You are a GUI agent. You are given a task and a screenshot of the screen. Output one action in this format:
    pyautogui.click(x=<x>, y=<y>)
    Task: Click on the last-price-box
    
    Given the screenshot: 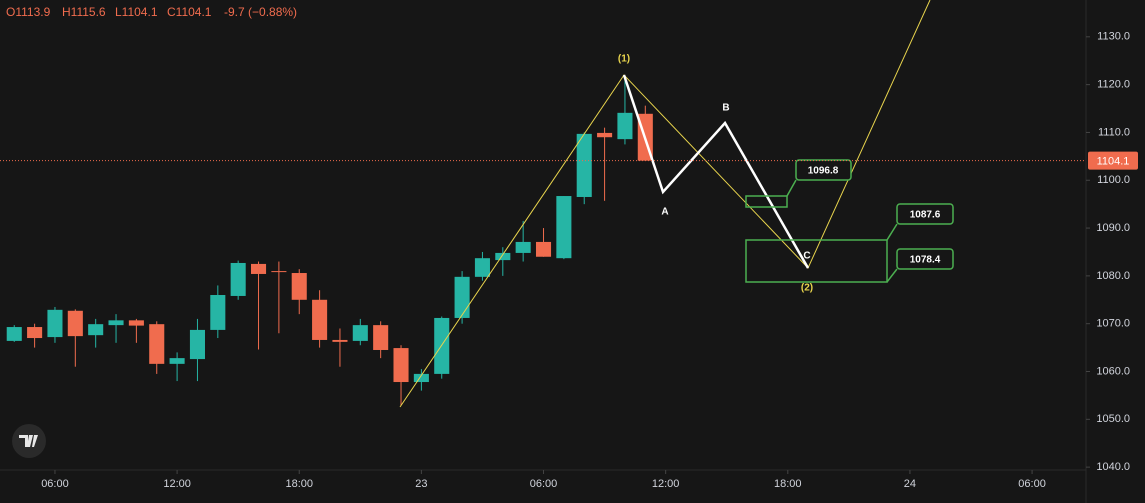 What is the action you would take?
    pyautogui.click(x=1113, y=160)
    